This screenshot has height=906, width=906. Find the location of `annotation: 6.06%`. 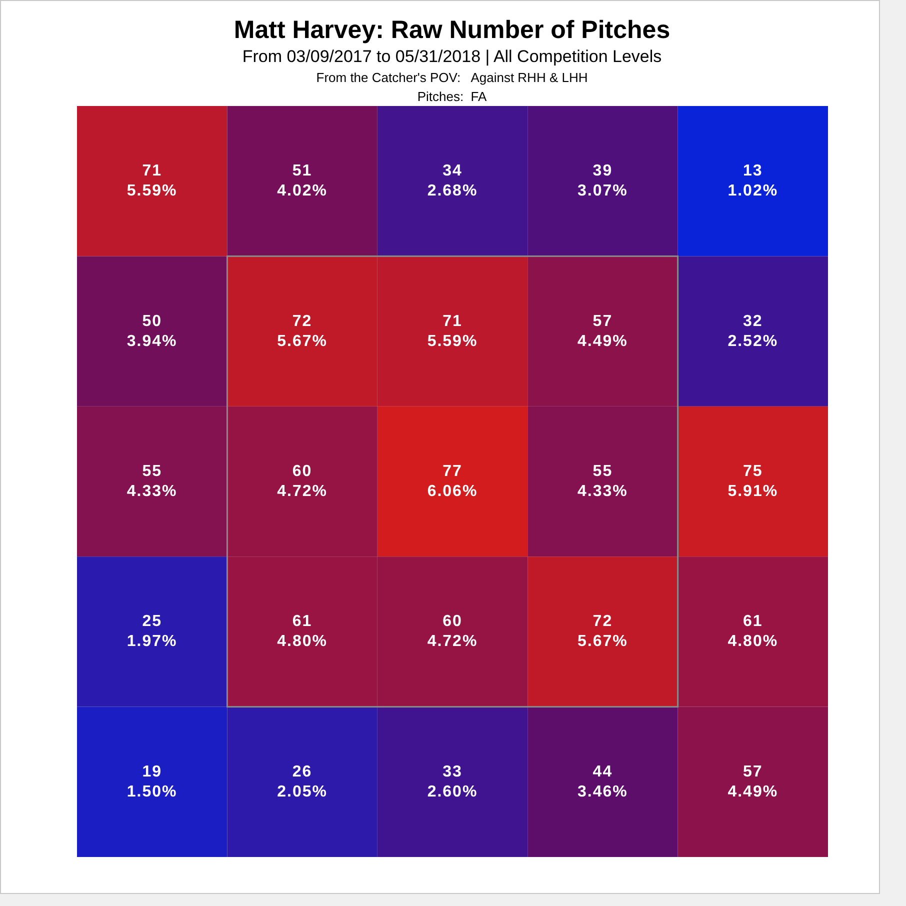

annotation: 6.06% is located at coordinates (452, 491).